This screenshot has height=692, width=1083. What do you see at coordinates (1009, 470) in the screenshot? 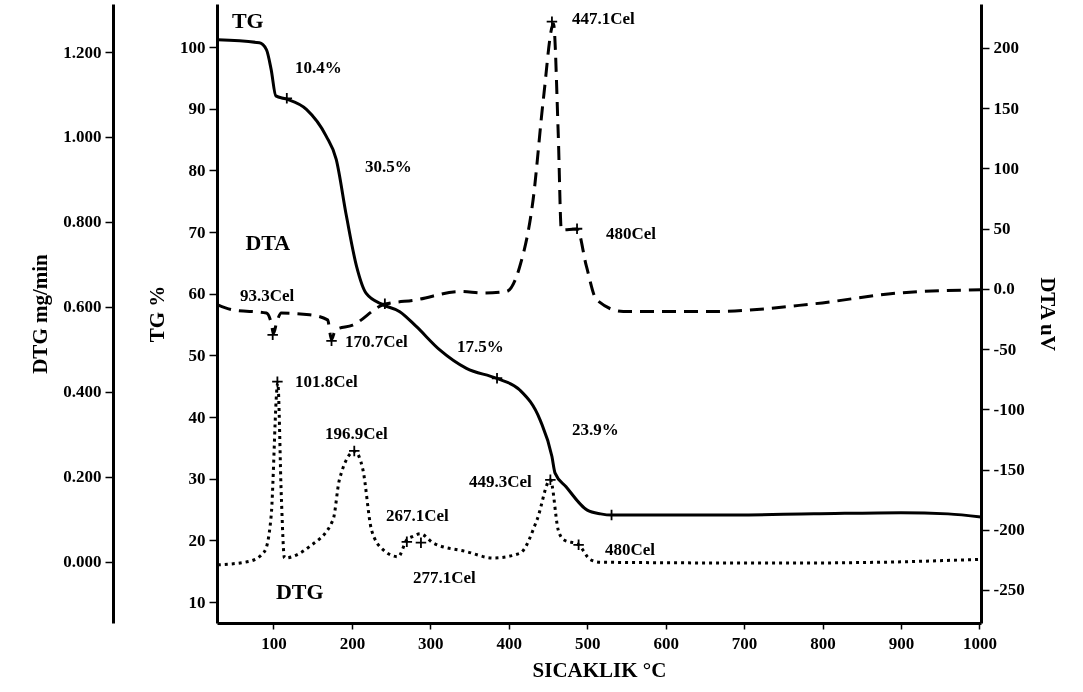
I see `y2-tick-label: -150` at bounding box center [1009, 470].